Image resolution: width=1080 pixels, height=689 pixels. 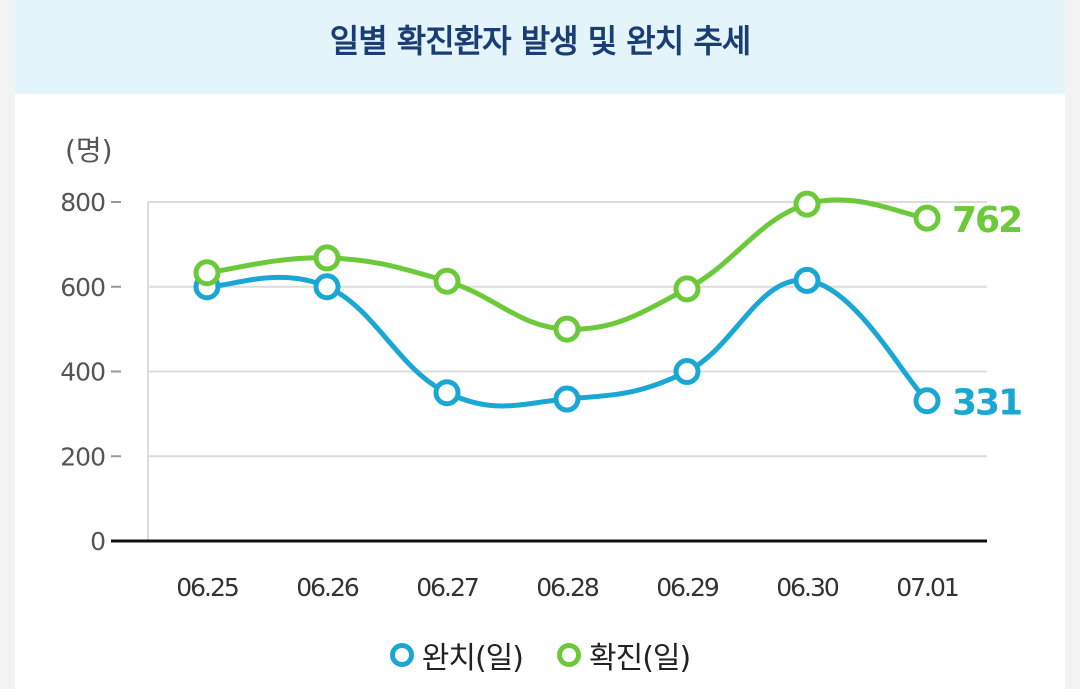 What do you see at coordinates (327, 287) in the screenshot?
I see `data-point-recovered-06.26` at bounding box center [327, 287].